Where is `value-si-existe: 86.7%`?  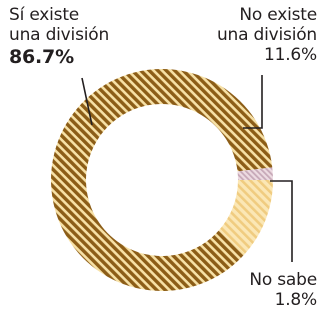 value-si-existe: 86.7% is located at coordinates (41, 57).